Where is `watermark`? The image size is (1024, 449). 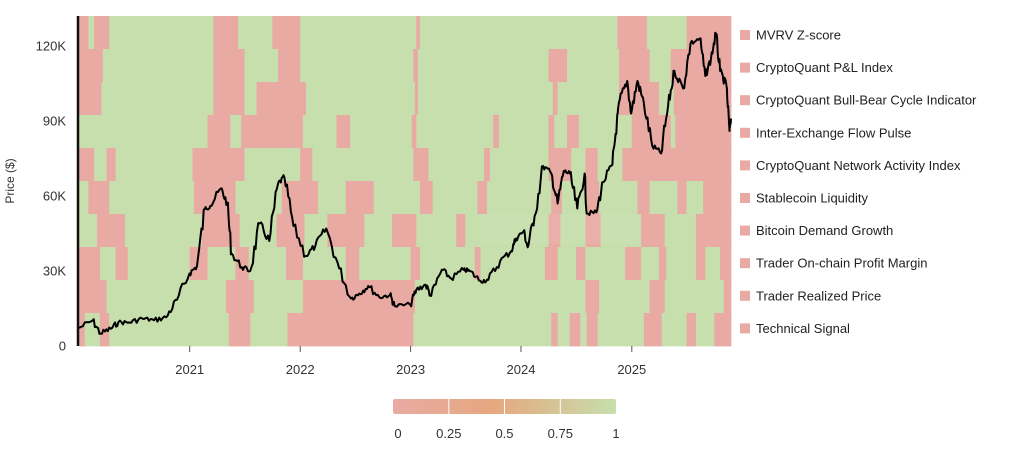
watermark is located at coordinates (560, 229).